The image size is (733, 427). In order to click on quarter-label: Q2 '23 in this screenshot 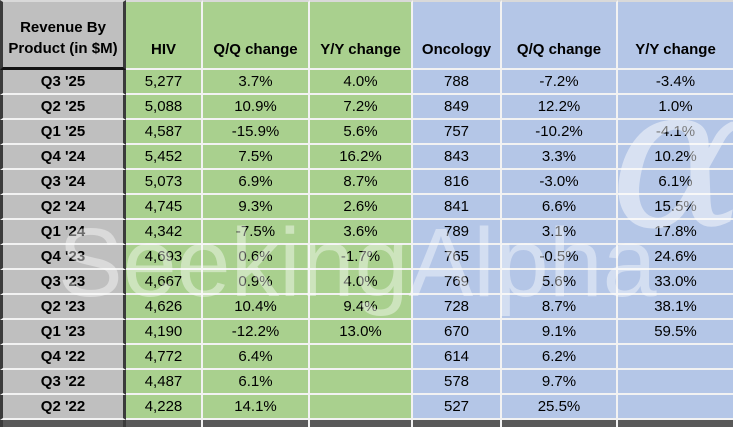, I will do `click(63, 307)`.